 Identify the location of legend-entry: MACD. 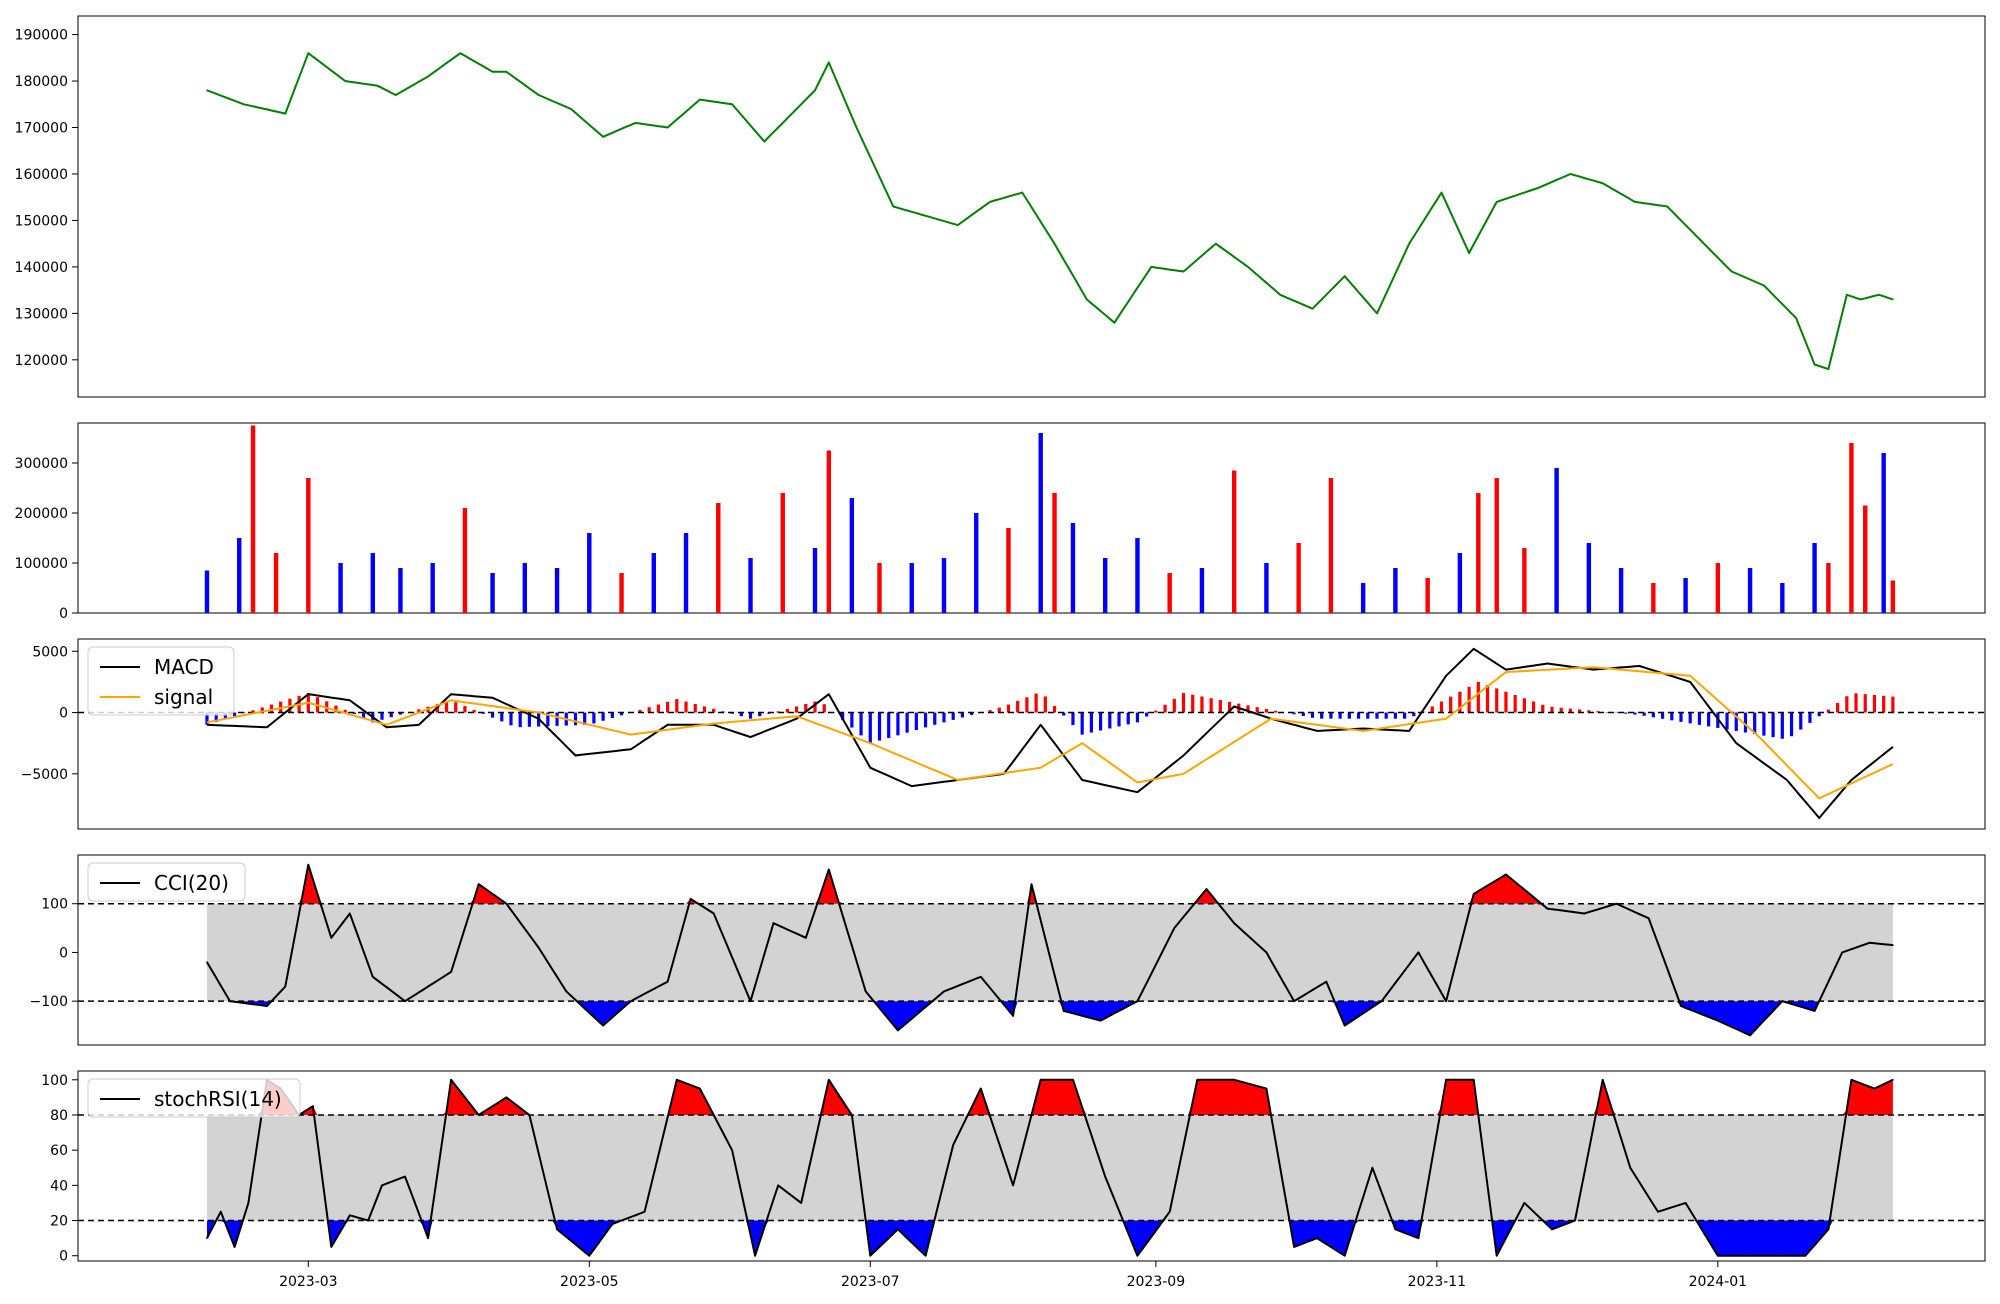
(184, 667).